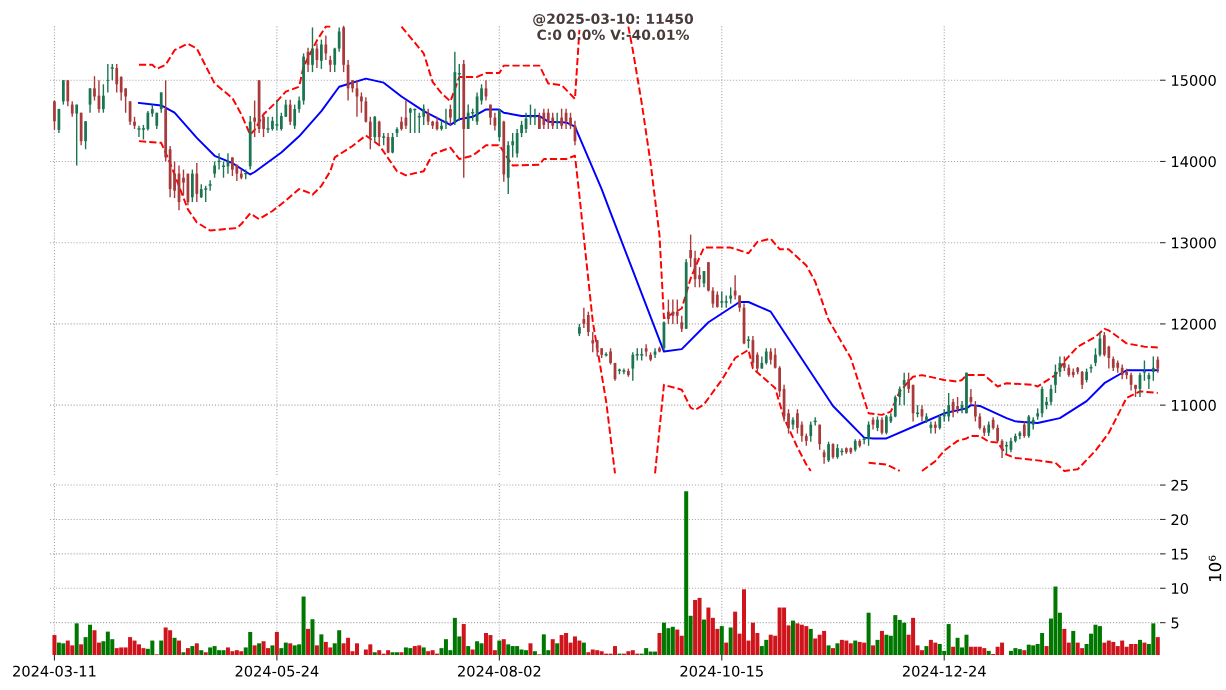 The image size is (1226, 690). Describe the element at coordinates (721, 671) in the screenshot. I see `x-tick-label: 2024-10-15` at that location.